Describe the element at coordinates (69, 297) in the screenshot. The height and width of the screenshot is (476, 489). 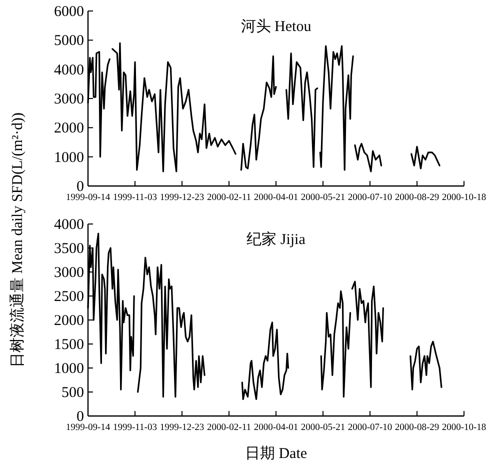
I see `ytick: 2500` at that location.